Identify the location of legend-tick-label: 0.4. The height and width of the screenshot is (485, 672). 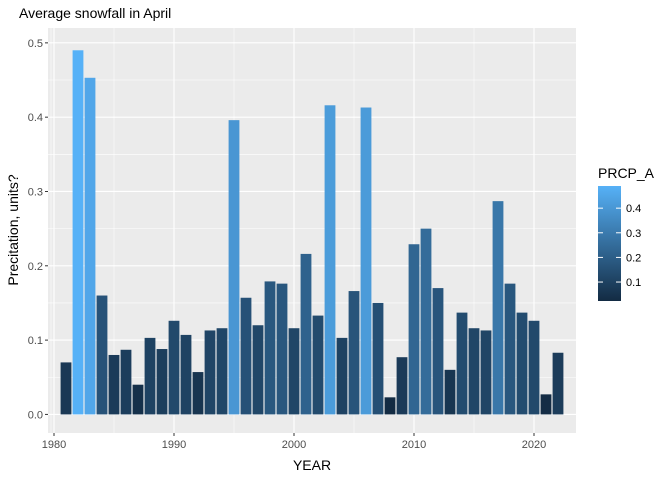
(633, 209).